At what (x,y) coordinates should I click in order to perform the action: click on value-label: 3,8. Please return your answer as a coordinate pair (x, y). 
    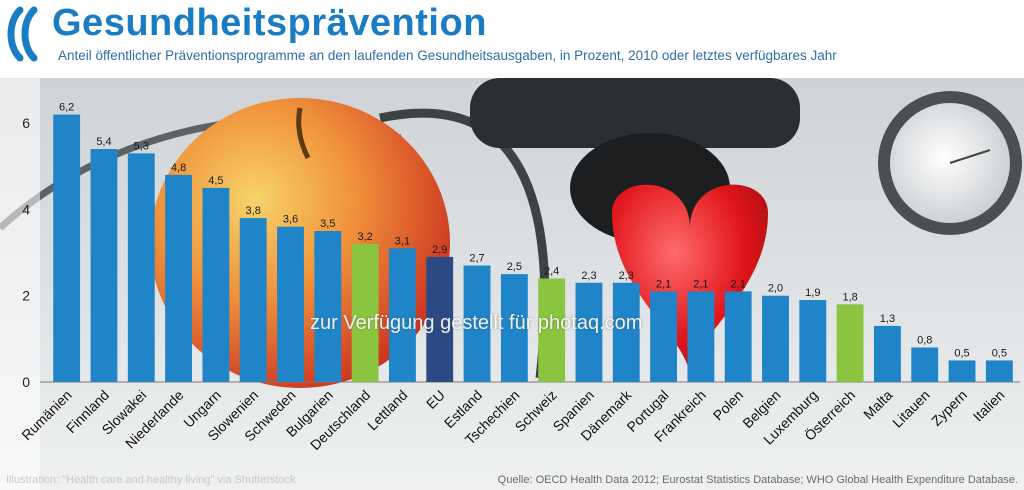
    Looking at the image, I should click on (253, 211).